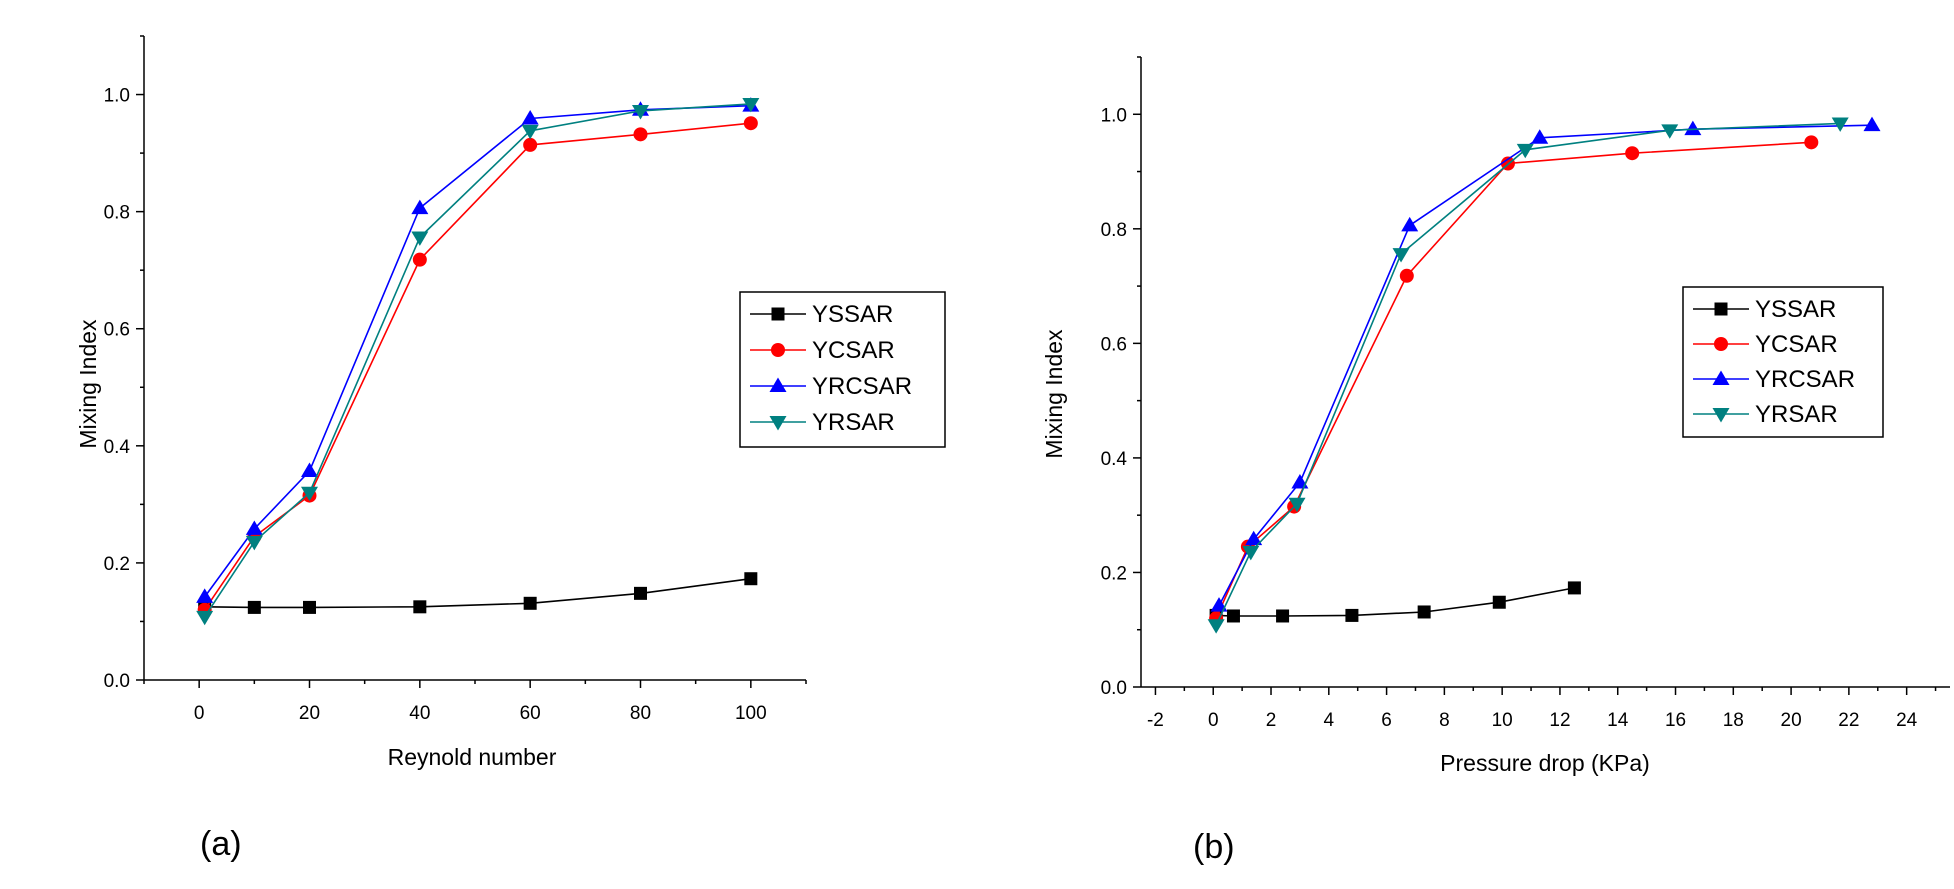  Describe the element at coordinates (1733, 720) in the screenshot. I see `x-tick-label: 18` at that location.